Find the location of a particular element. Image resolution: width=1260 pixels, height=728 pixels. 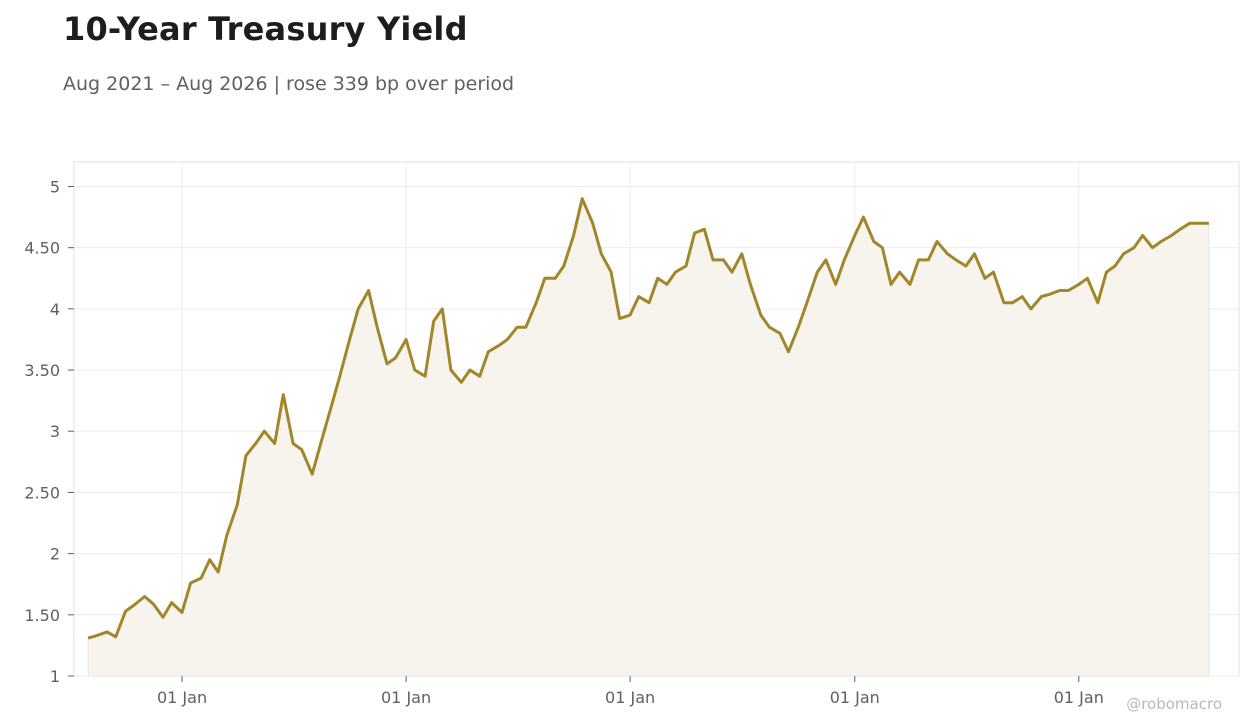

y-tick-label: 3 is located at coordinates (55, 431).